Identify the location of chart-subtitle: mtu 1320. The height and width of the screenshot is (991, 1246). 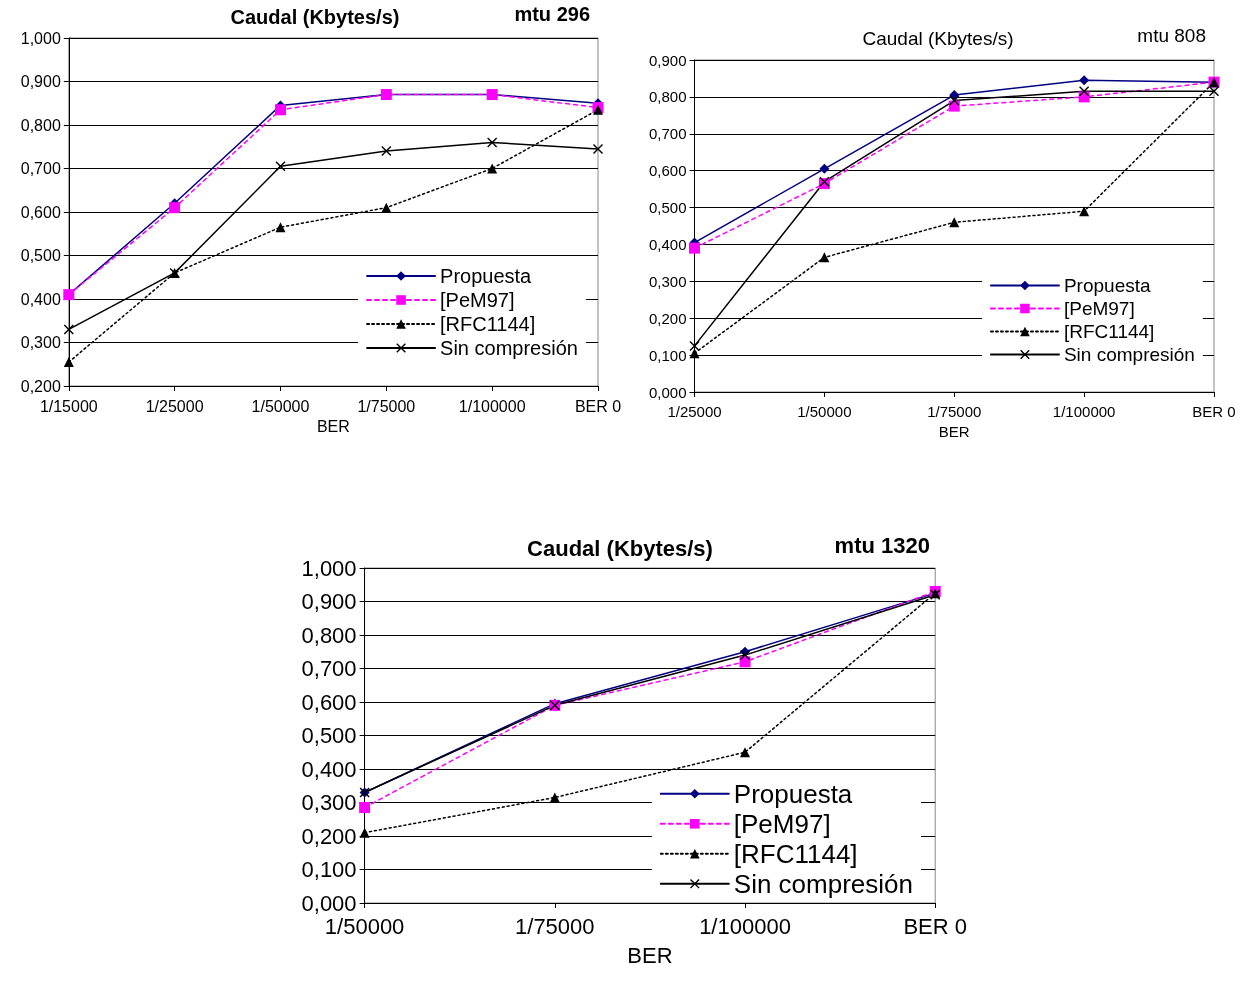
(882, 545).